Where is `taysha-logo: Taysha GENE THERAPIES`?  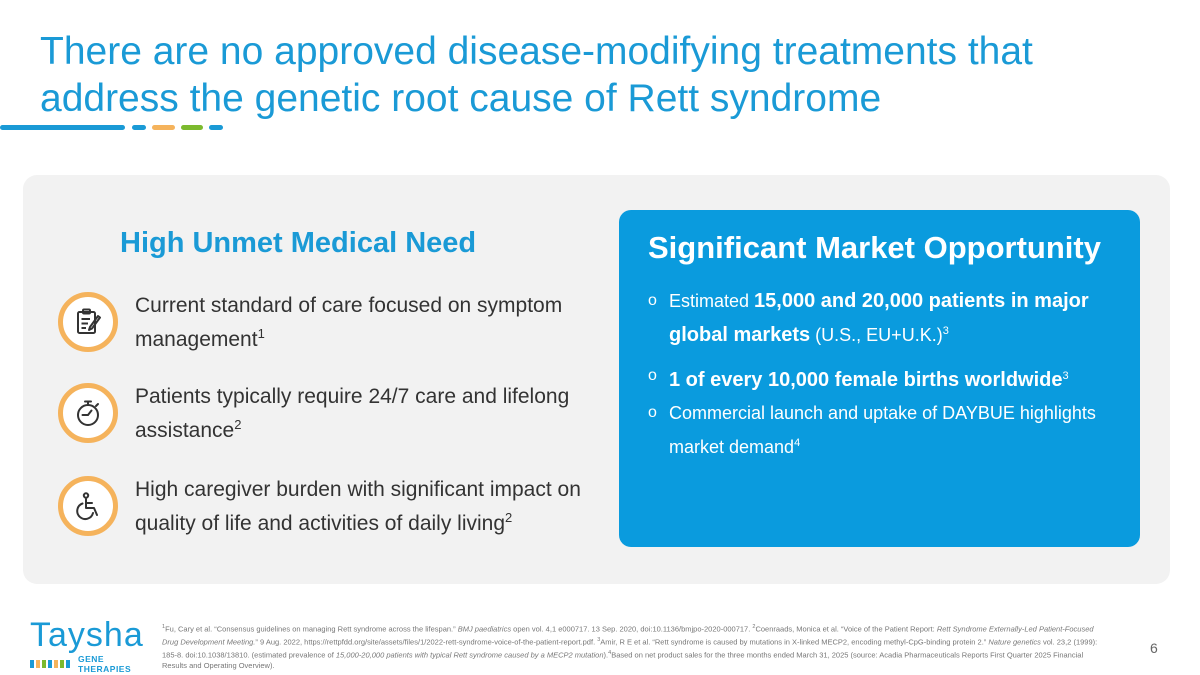 taysha-logo: Taysha GENE THERAPIES is located at coordinates (90, 645).